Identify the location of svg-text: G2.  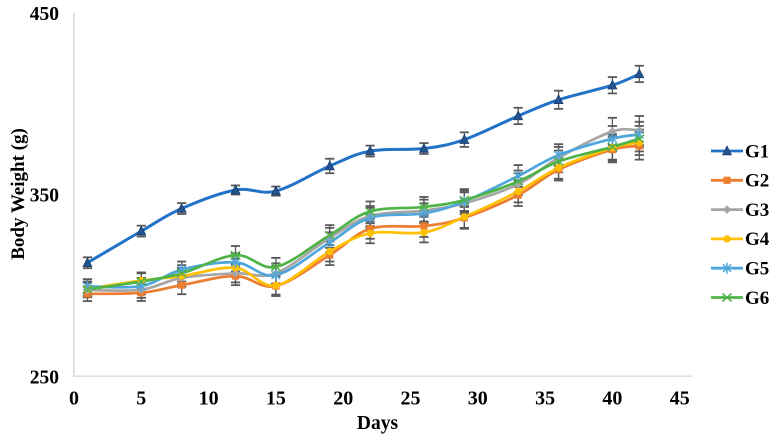
(757, 181).